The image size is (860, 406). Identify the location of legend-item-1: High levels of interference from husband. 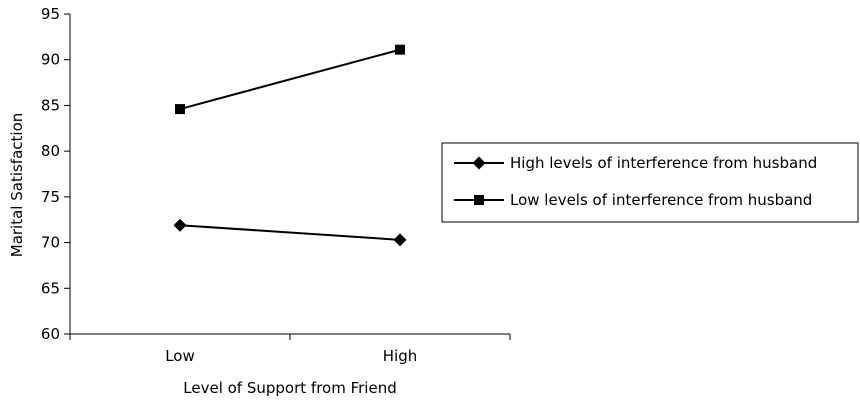
(635, 163).